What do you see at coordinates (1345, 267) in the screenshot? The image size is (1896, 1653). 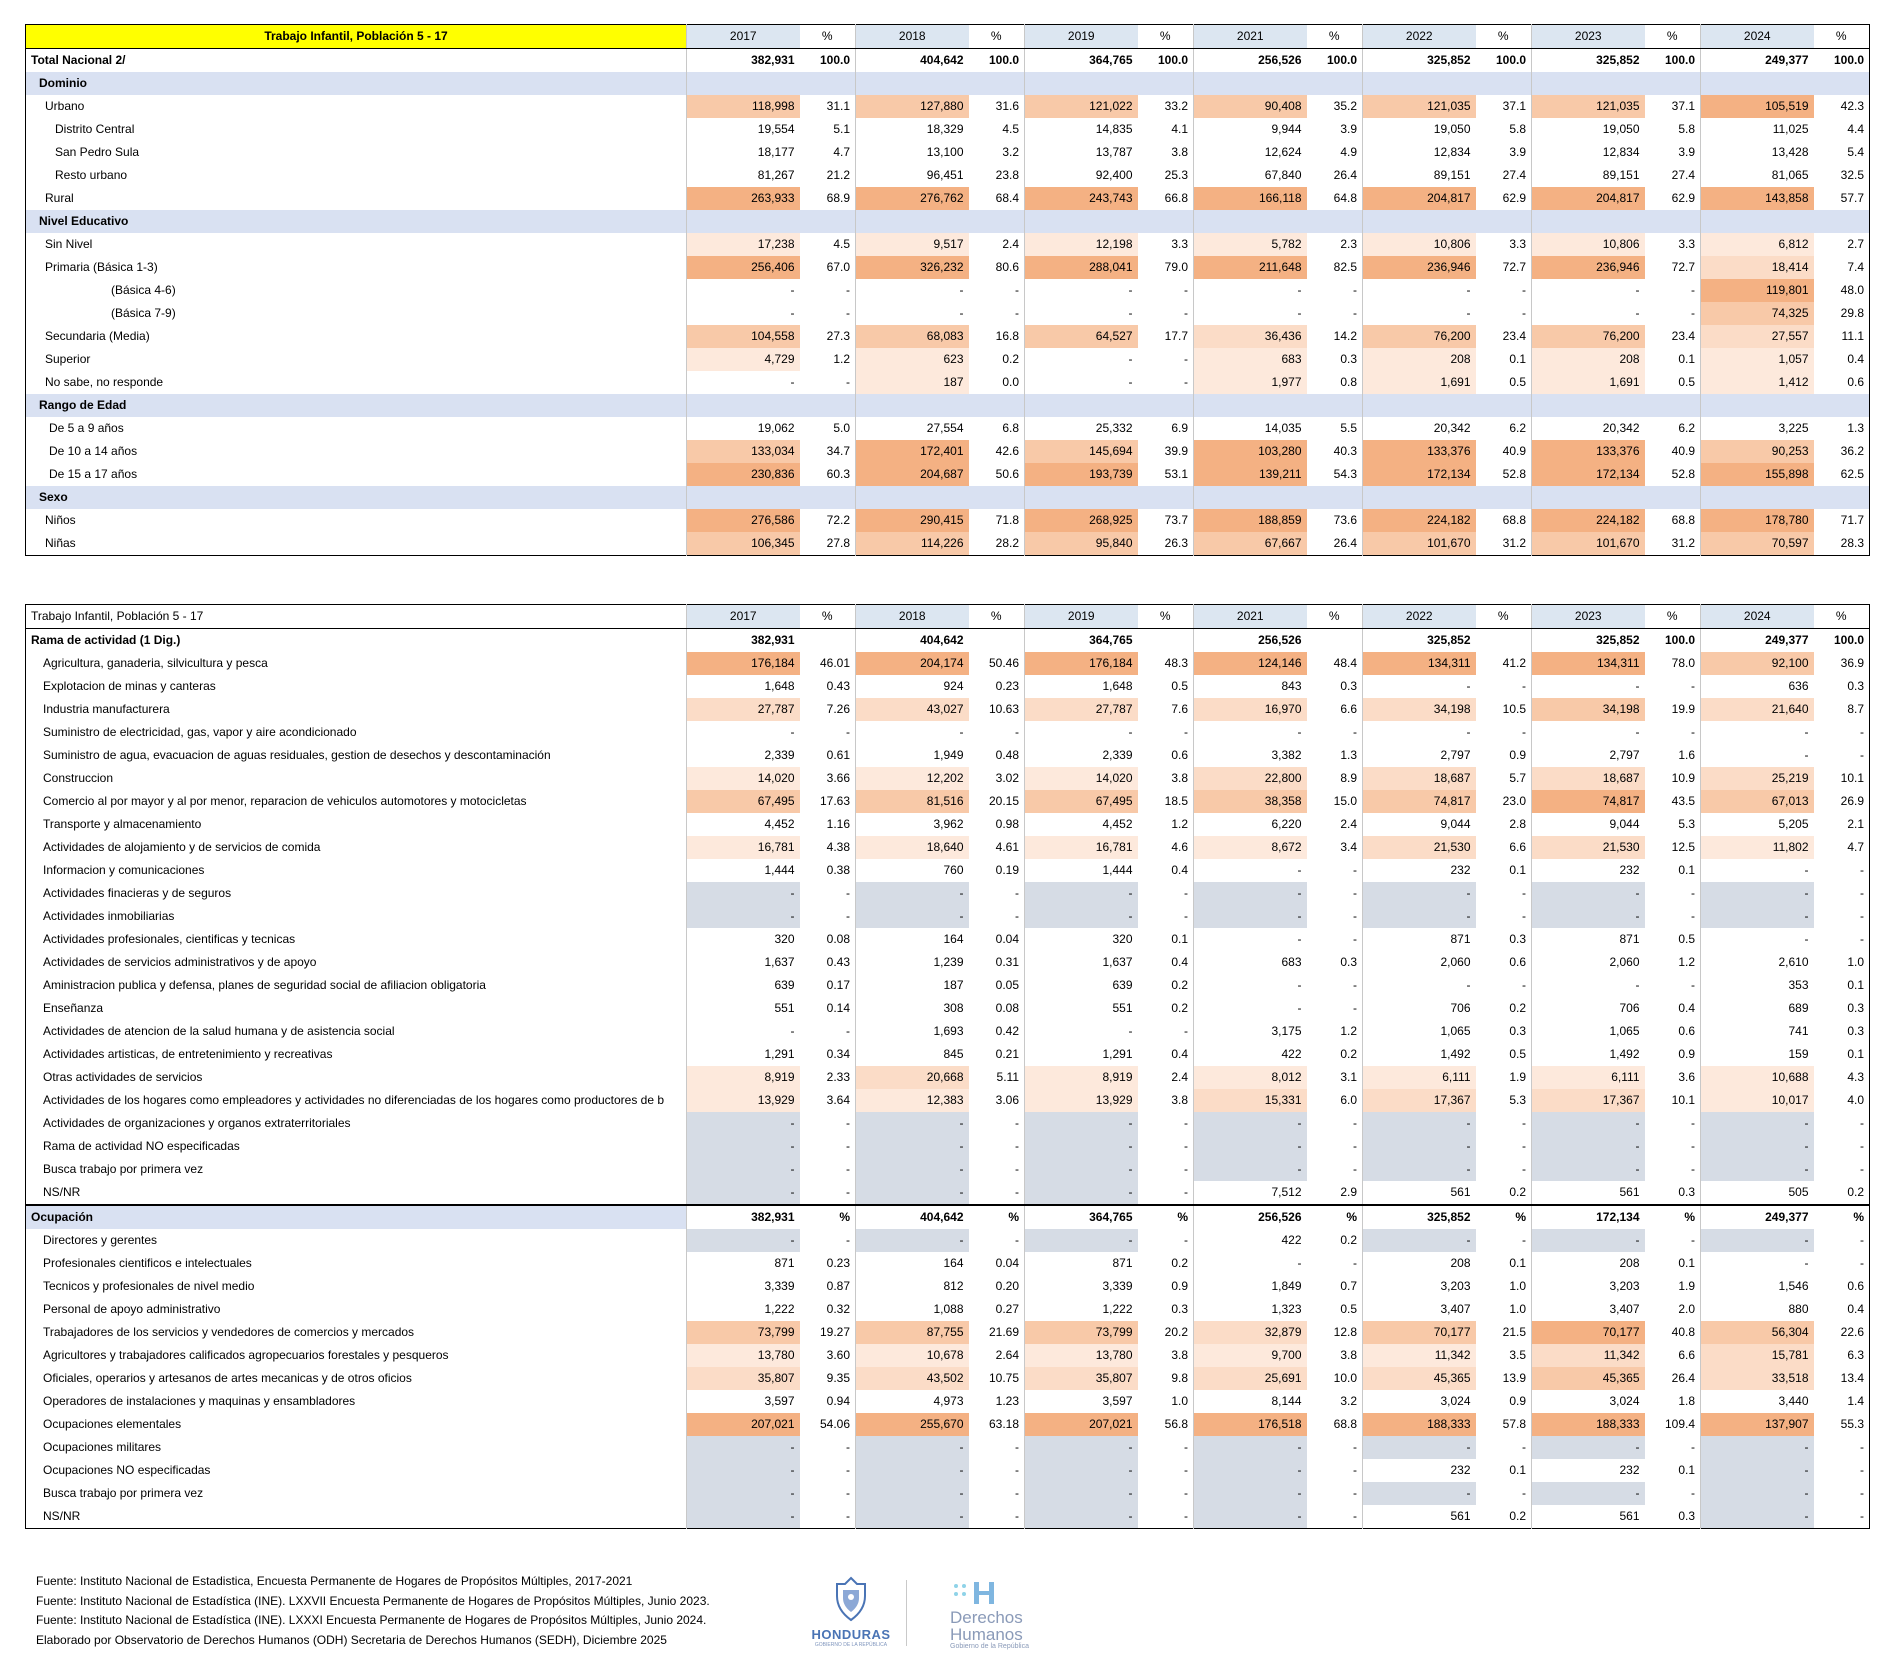 I see `percent-cell: 82.5` at bounding box center [1345, 267].